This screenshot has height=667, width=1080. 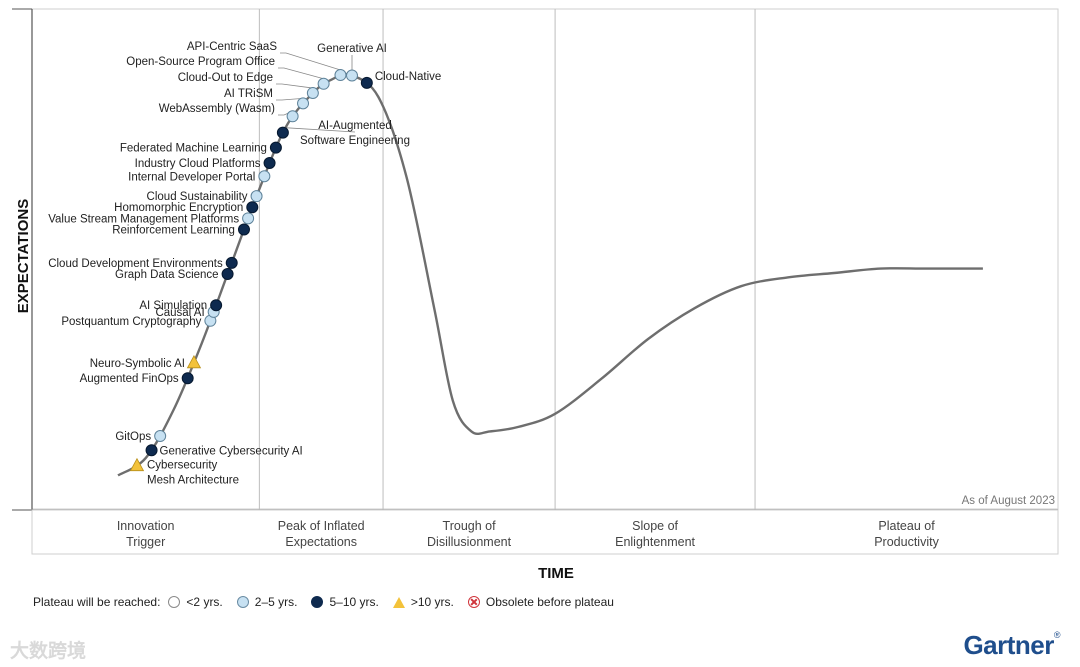 What do you see at coordinates (143, 219) in the screenshot?
I see `point-label-value-stream-management-platforms: Value Stream Management Platforms` at bounding box center [143, 219].